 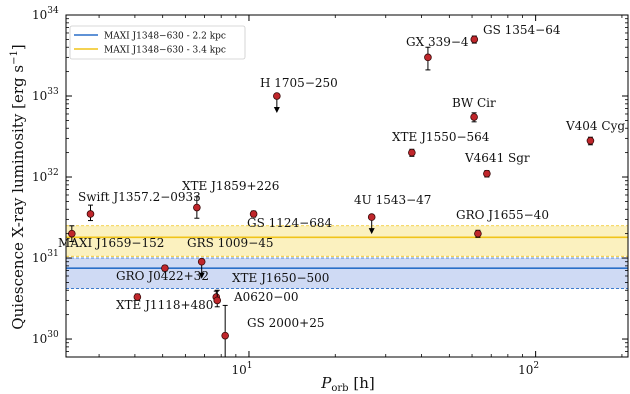 I want to click on point-label: XTE J1118+480, so click(x=164, y=305).